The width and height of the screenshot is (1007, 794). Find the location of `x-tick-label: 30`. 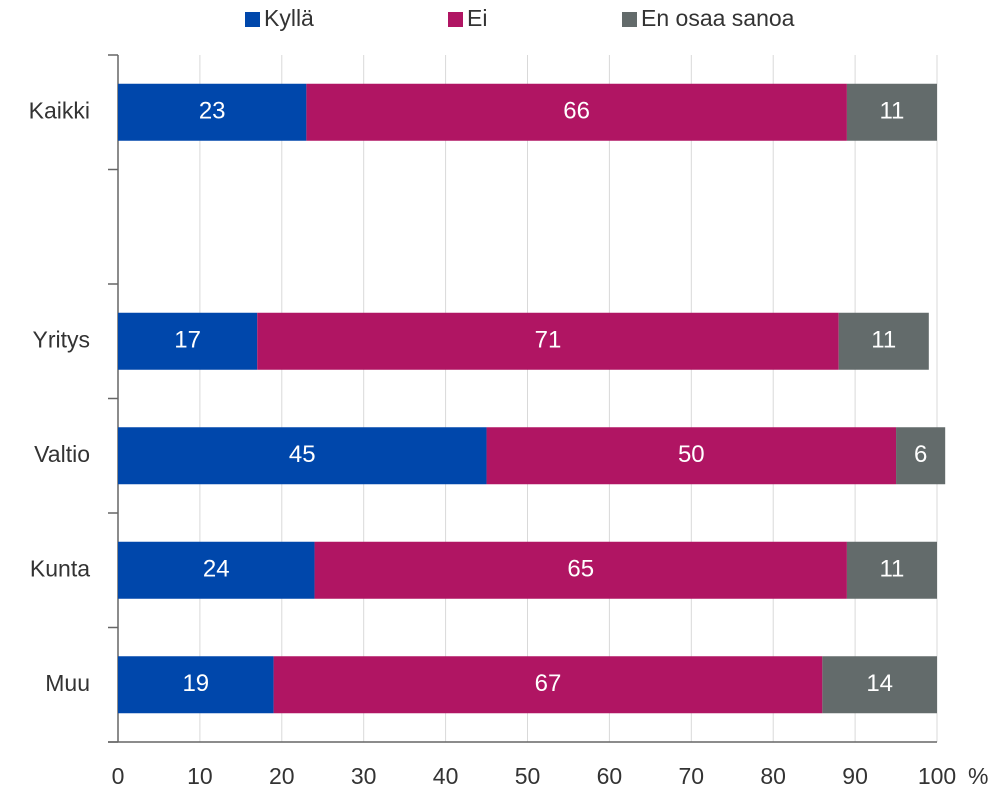

x-tick-label: 30 is located at coordinates (364, 776).